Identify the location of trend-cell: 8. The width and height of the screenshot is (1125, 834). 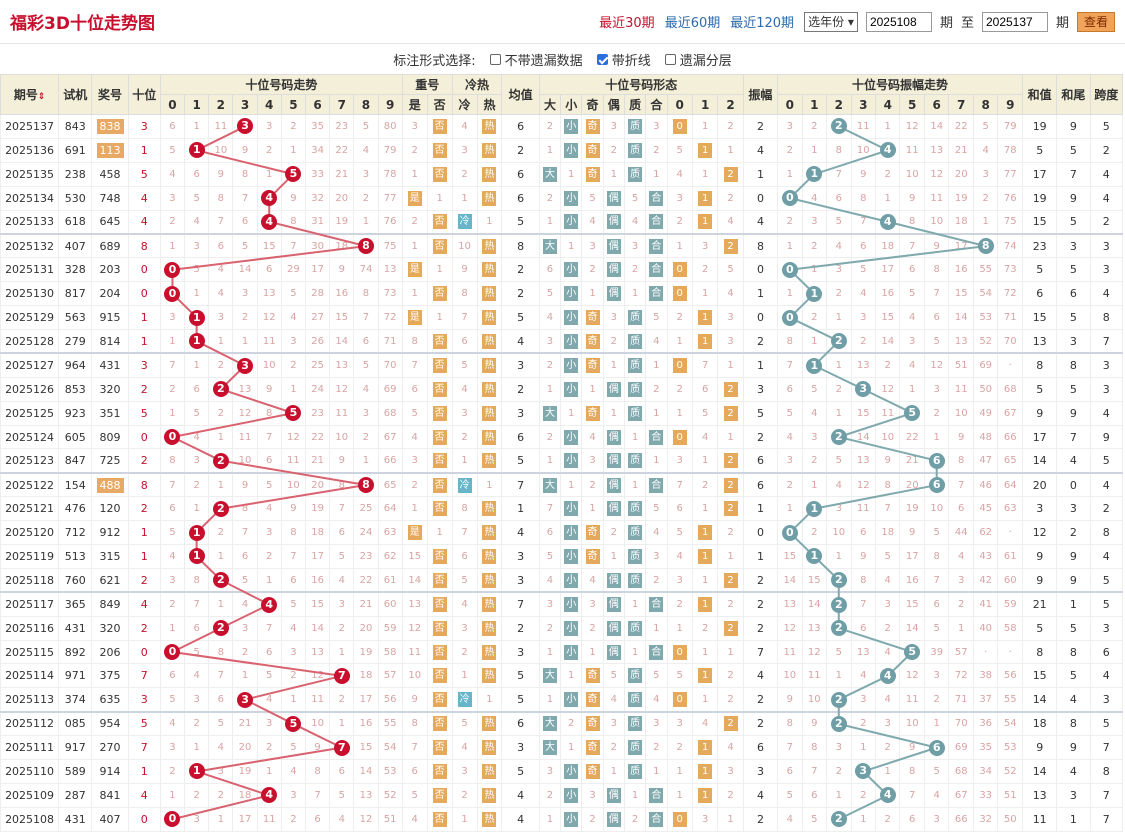
(197, 580).